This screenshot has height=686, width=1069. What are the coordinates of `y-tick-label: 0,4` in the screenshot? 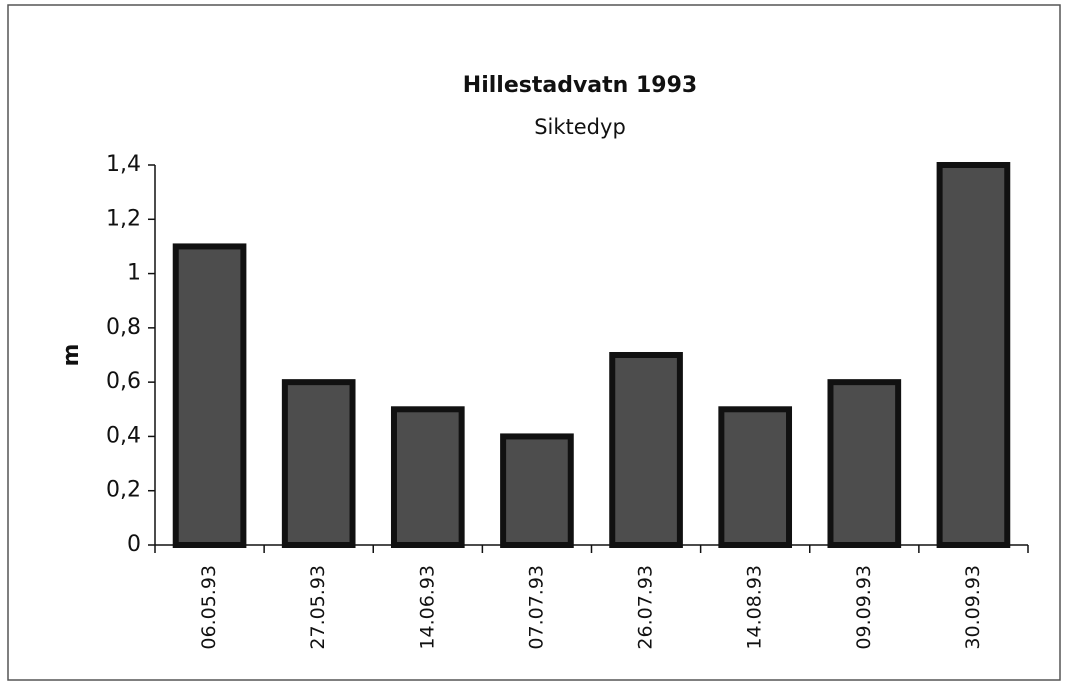 It's located at (123, 435).